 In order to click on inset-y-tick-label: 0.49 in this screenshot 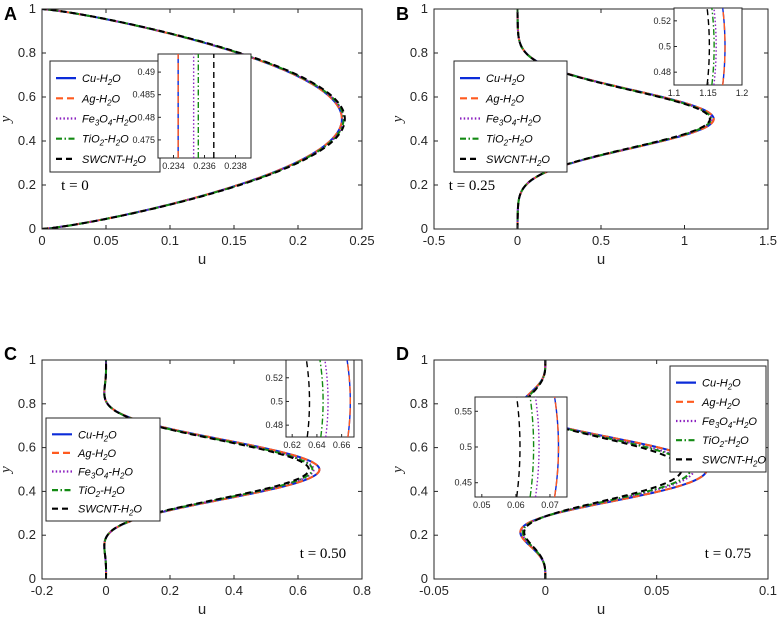, I will do `click(146, 72)`.